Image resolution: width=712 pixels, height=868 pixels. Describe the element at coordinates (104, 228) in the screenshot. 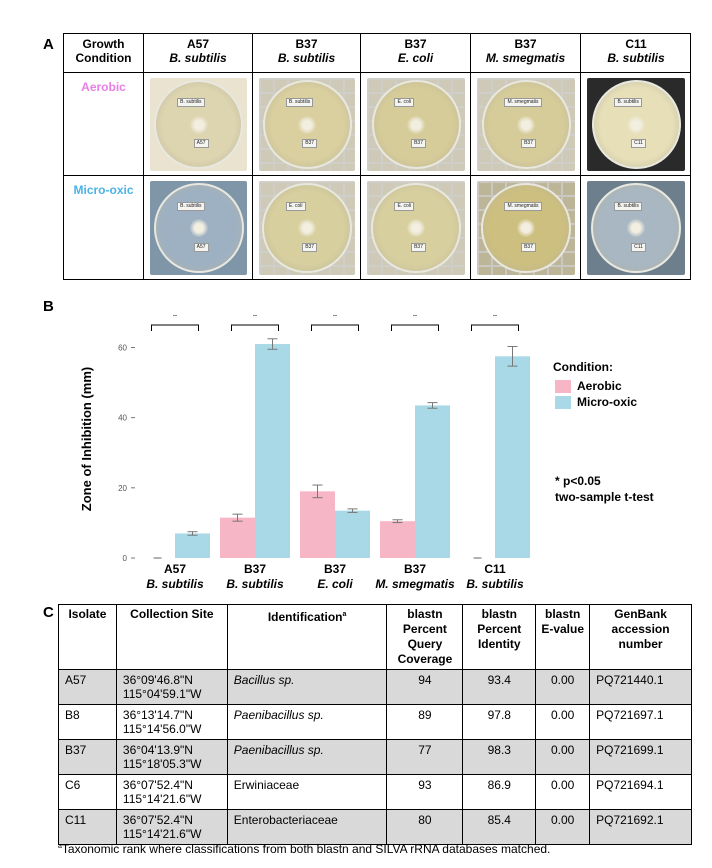

I see `row-label-micro-oxic: Micro-oxic` at that location.